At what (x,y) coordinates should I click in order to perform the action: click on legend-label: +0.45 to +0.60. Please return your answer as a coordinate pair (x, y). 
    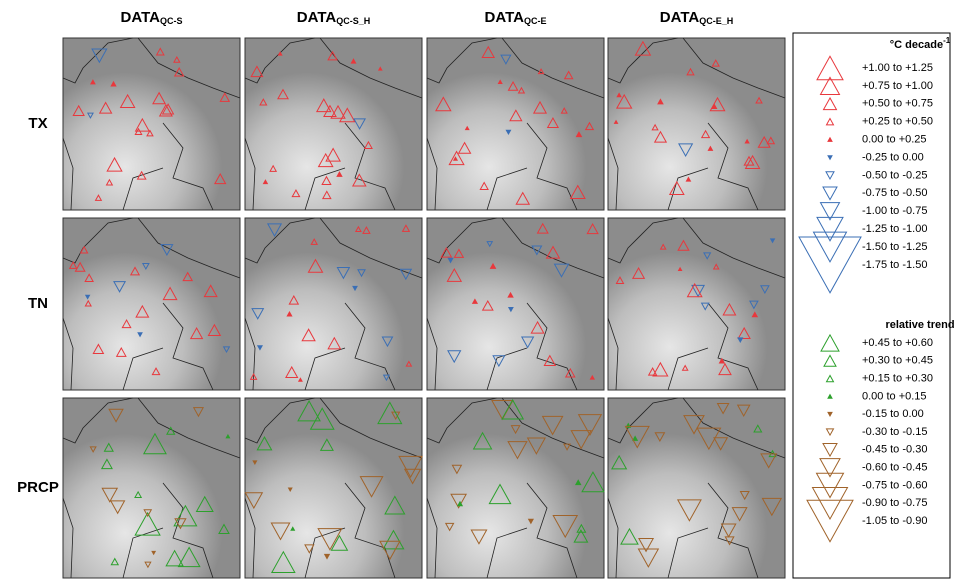
    Looking at the image, I should click on (897, 343).